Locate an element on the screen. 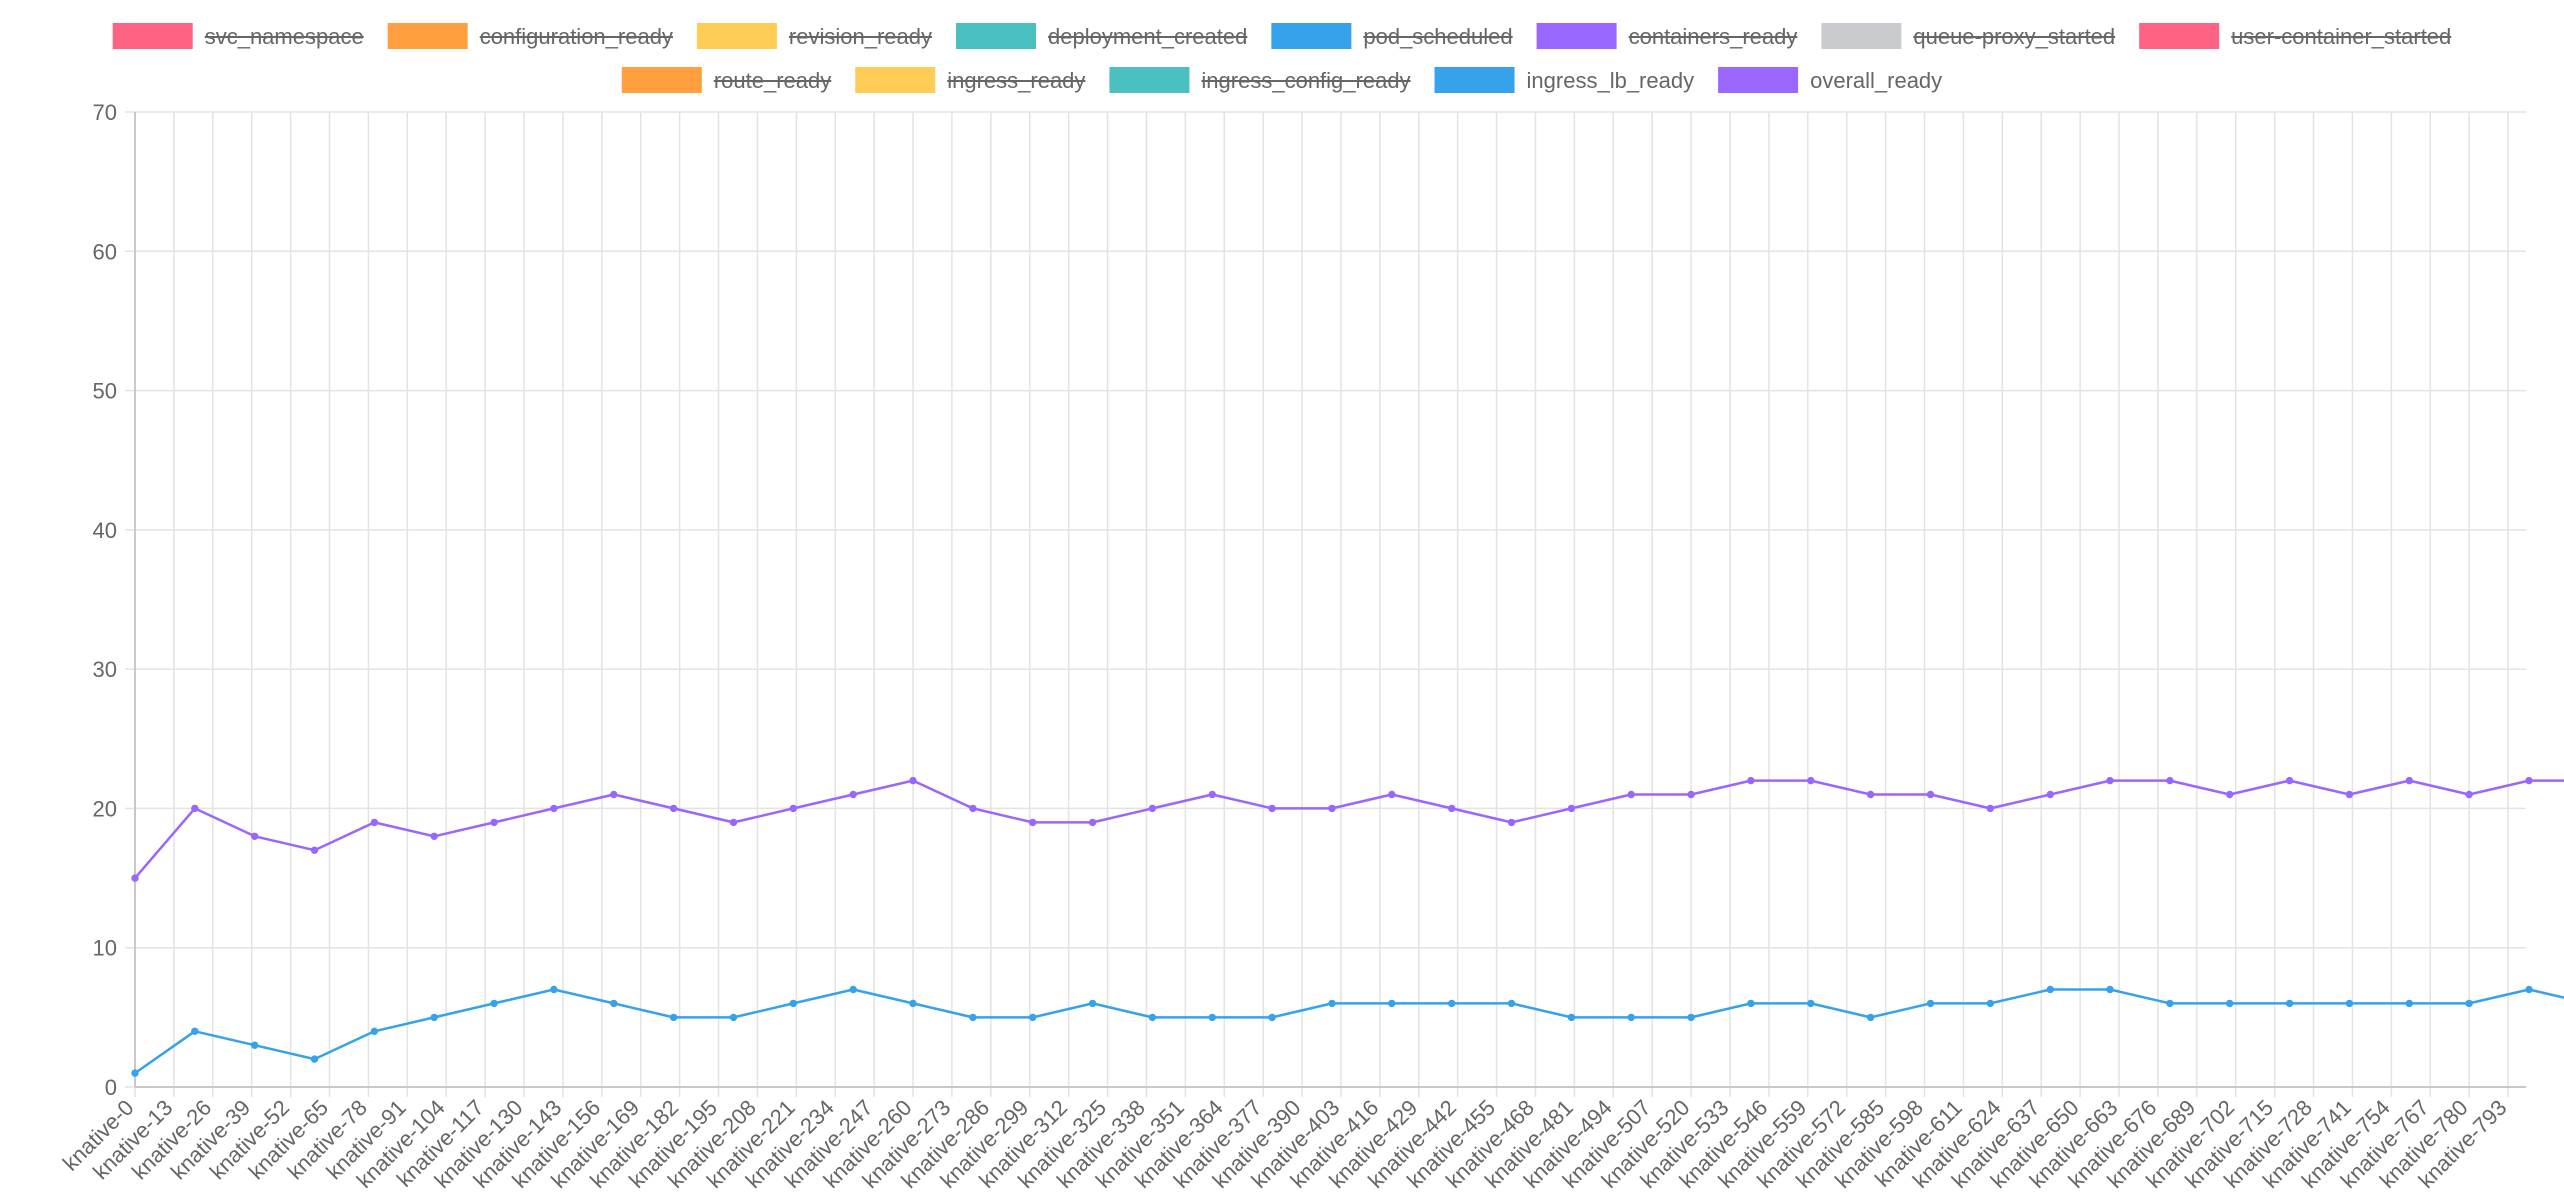 Image resolution: width=2564 pixels, height=1204 pixels. series-line-ingress-lb-ready is located at coordinates (1349, 1031).